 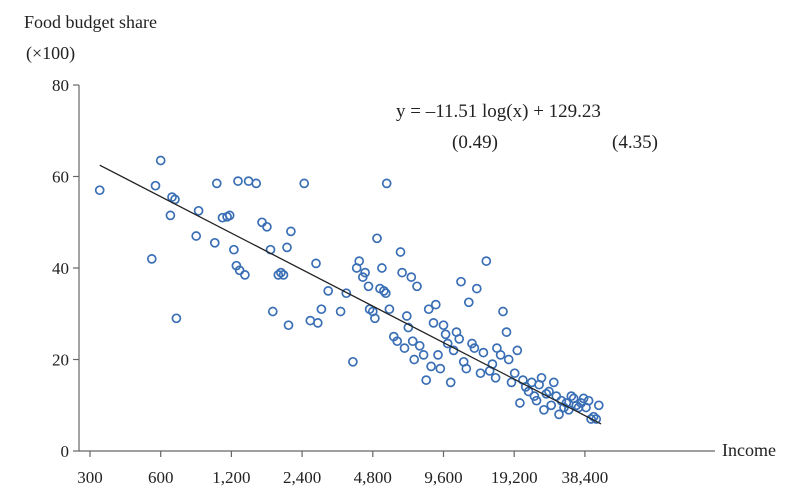 What do you see at coordinates (585, 477) in the screenshot?
I see `x-tick-label: 38,400` at bounding box center [585, 477].